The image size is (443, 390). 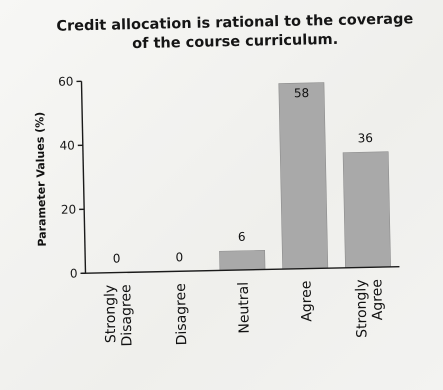 I want to click on x-tick-label: Neutral, so click(x=244, y=308).